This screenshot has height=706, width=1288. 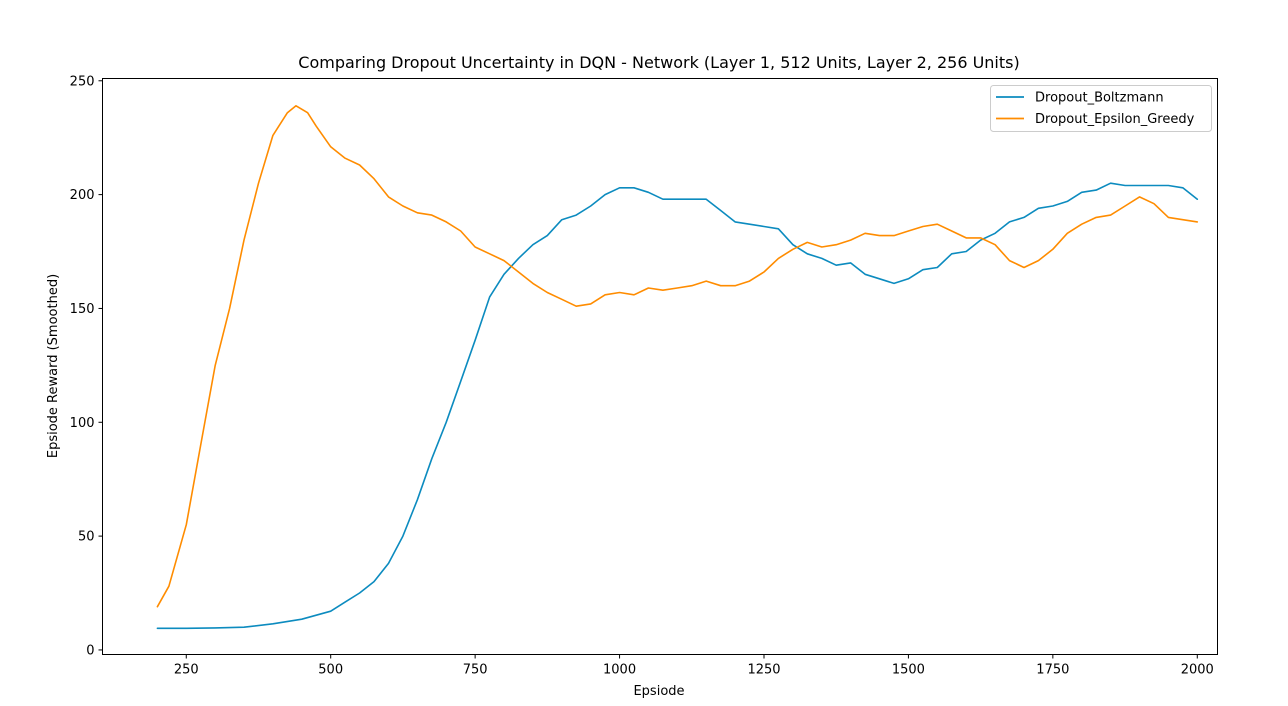 What do you see at coordinates (1115, 119) in the screenshot?
I see `legend-label: Dropout_Epsilon_Greedy` at bounding box center [1115, 119].